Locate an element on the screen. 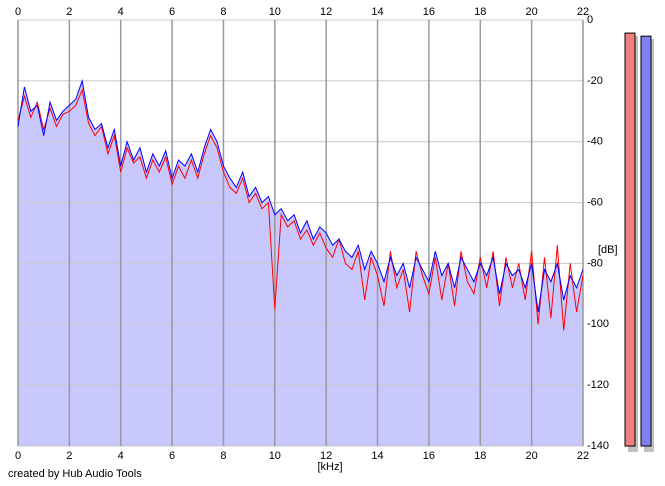 The width and height of the screenshot is (665, 486). y-tick-label: -40 is located at coordinates (595, 142).